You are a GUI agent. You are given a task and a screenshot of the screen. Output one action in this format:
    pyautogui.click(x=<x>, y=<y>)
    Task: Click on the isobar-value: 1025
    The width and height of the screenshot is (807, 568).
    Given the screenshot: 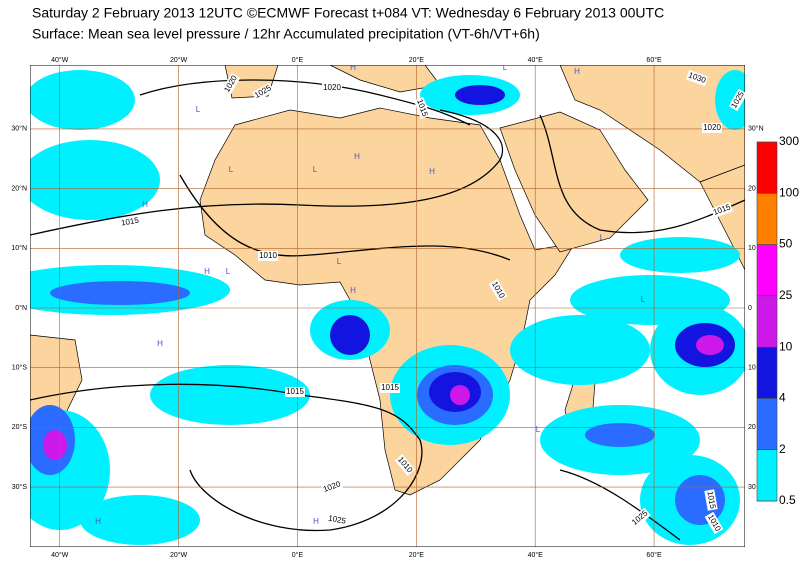 What is the action you would take?
    pyautogui.click(x=338, y=520)
    